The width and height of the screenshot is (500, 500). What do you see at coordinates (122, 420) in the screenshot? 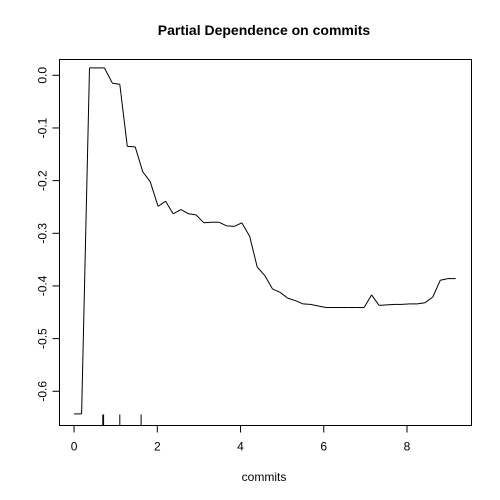
I see `rug-layer` at bounding box center [122, 420].